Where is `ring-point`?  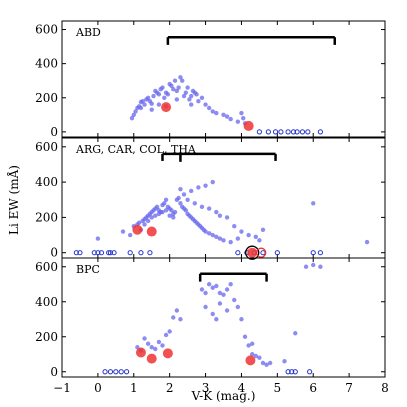
ring-point is located at coordinates (252, 252).